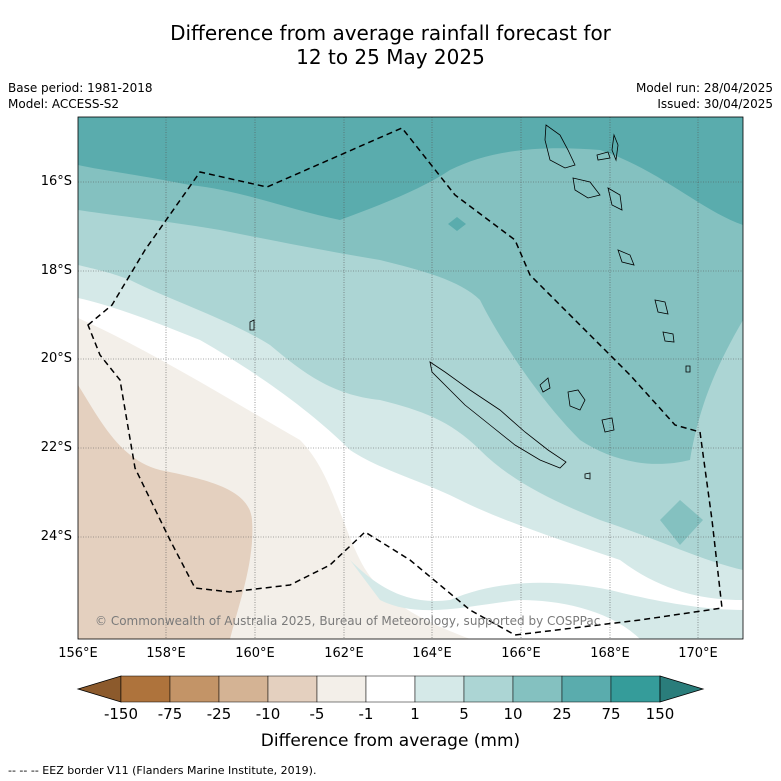 The image size is (781, 781). What do you see at coordinates (464, 714) in the screenshot?
I see `colorbar-label: 5` at bounding box center [464, 714].